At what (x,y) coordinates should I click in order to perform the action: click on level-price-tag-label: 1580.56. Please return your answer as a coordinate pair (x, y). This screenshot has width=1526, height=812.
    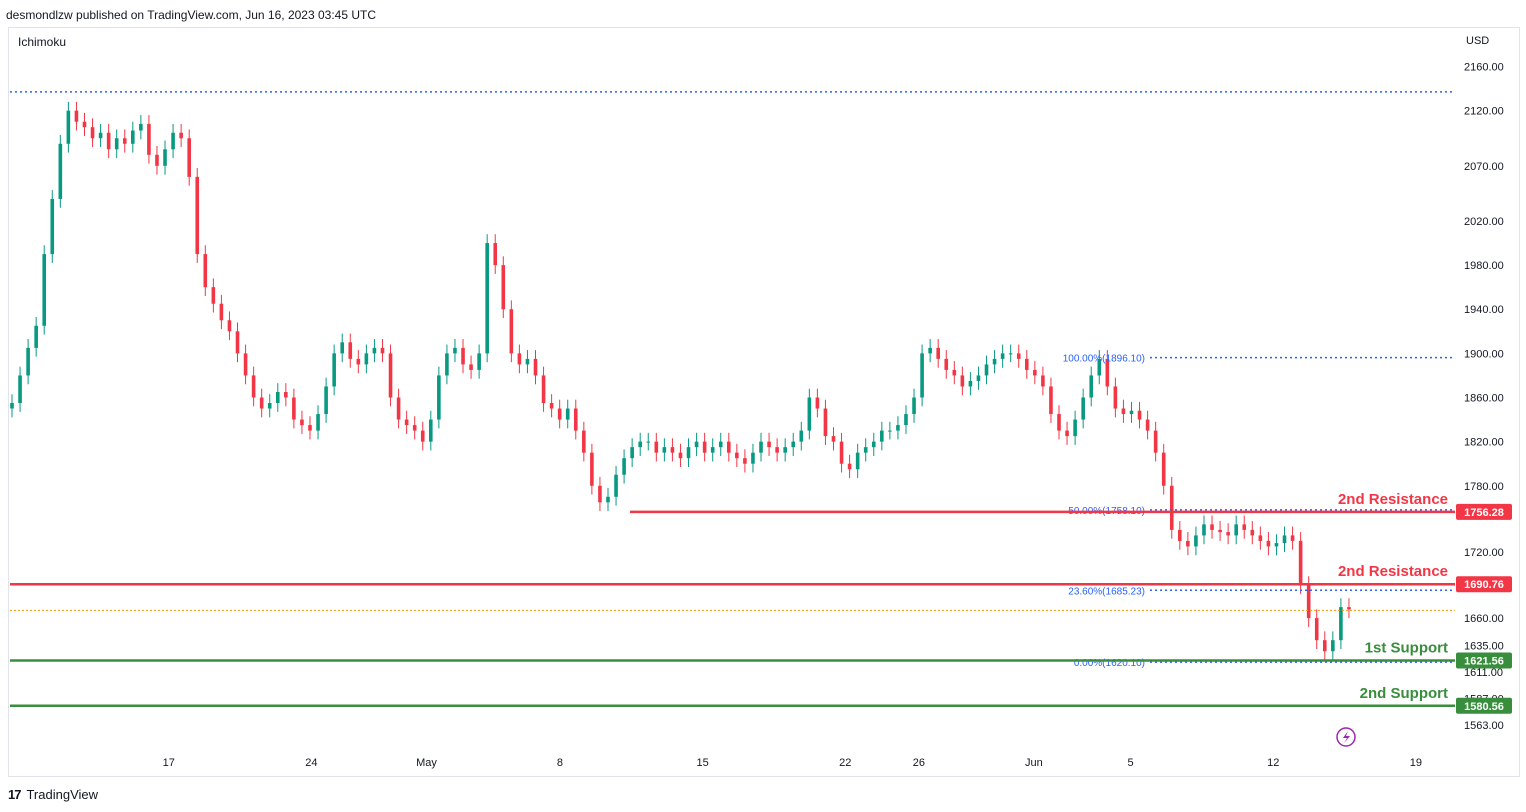
    Looking at the image, I should click on (1484, 707).